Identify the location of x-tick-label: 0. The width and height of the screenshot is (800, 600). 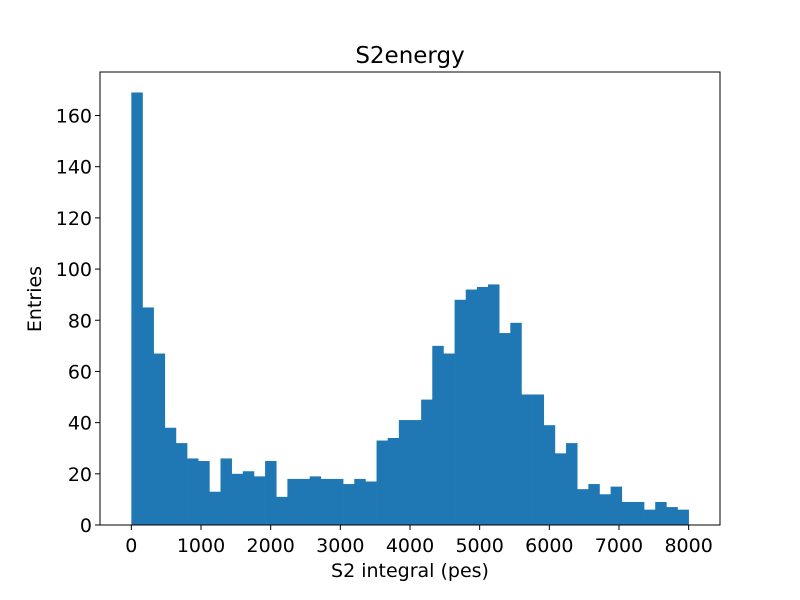
(131, 546).